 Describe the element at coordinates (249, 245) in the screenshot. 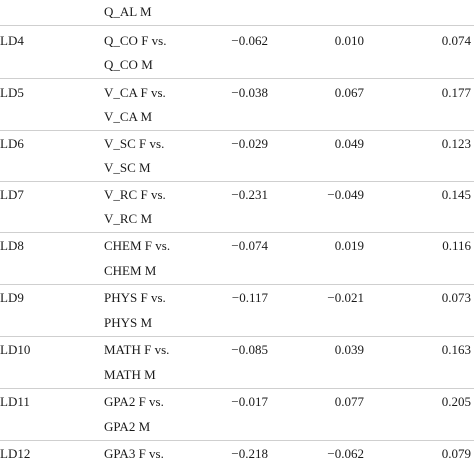

I see `value-lower: −0.074` at that location.